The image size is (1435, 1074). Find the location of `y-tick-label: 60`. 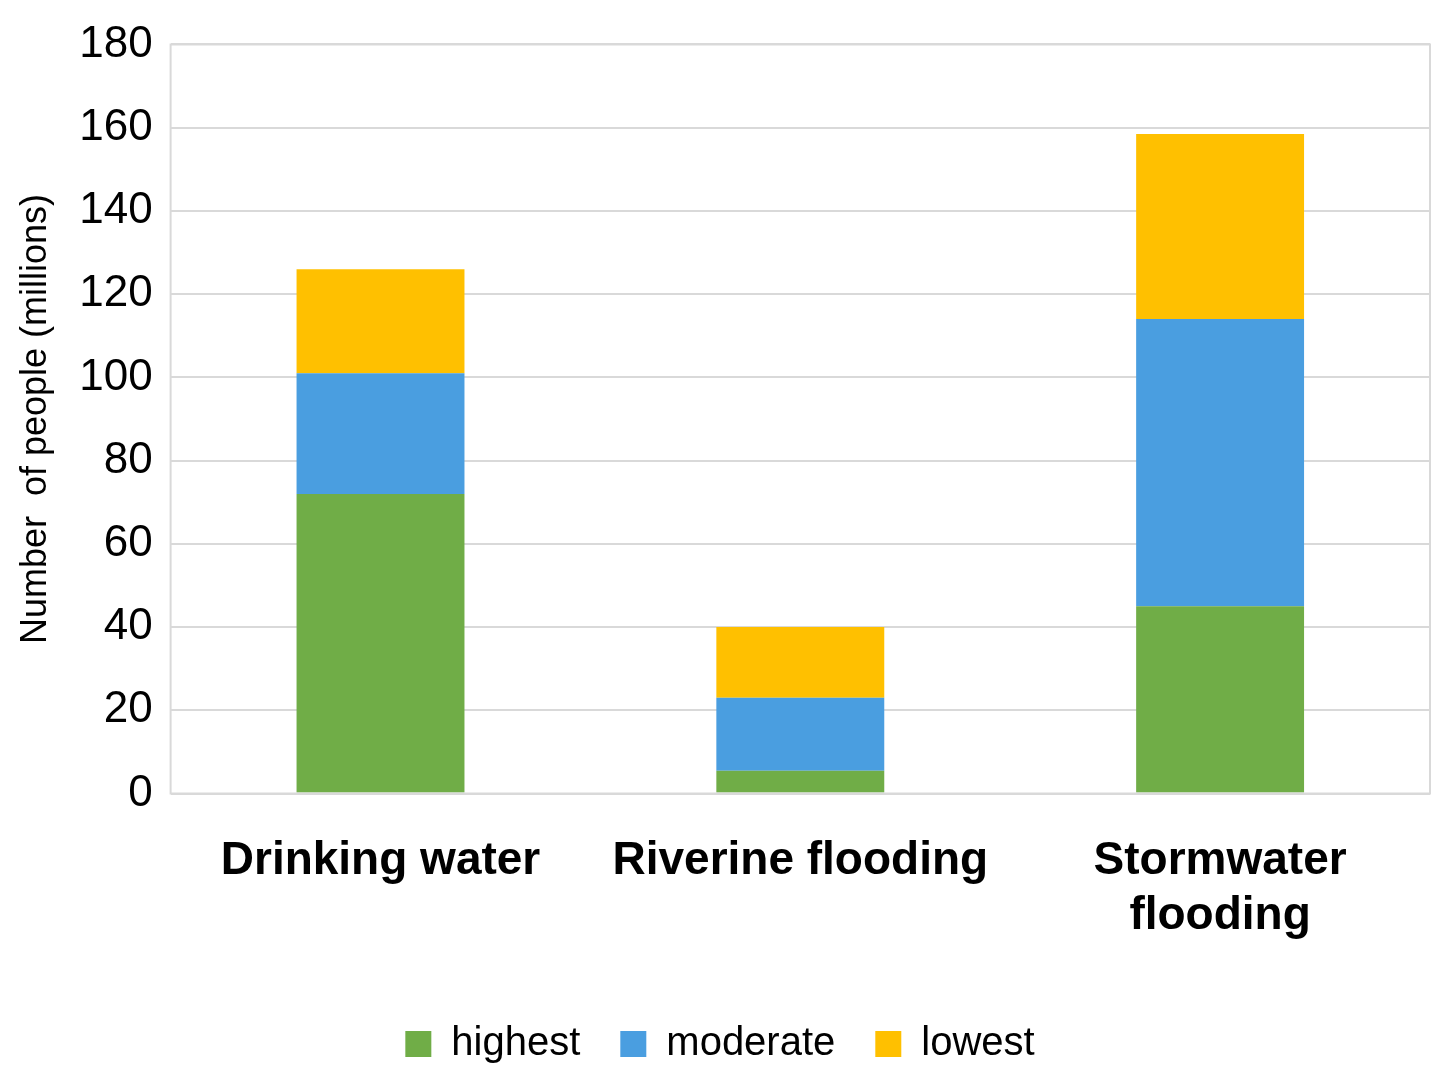

y-tick-label: 60 is located at coordinates (128, 541).